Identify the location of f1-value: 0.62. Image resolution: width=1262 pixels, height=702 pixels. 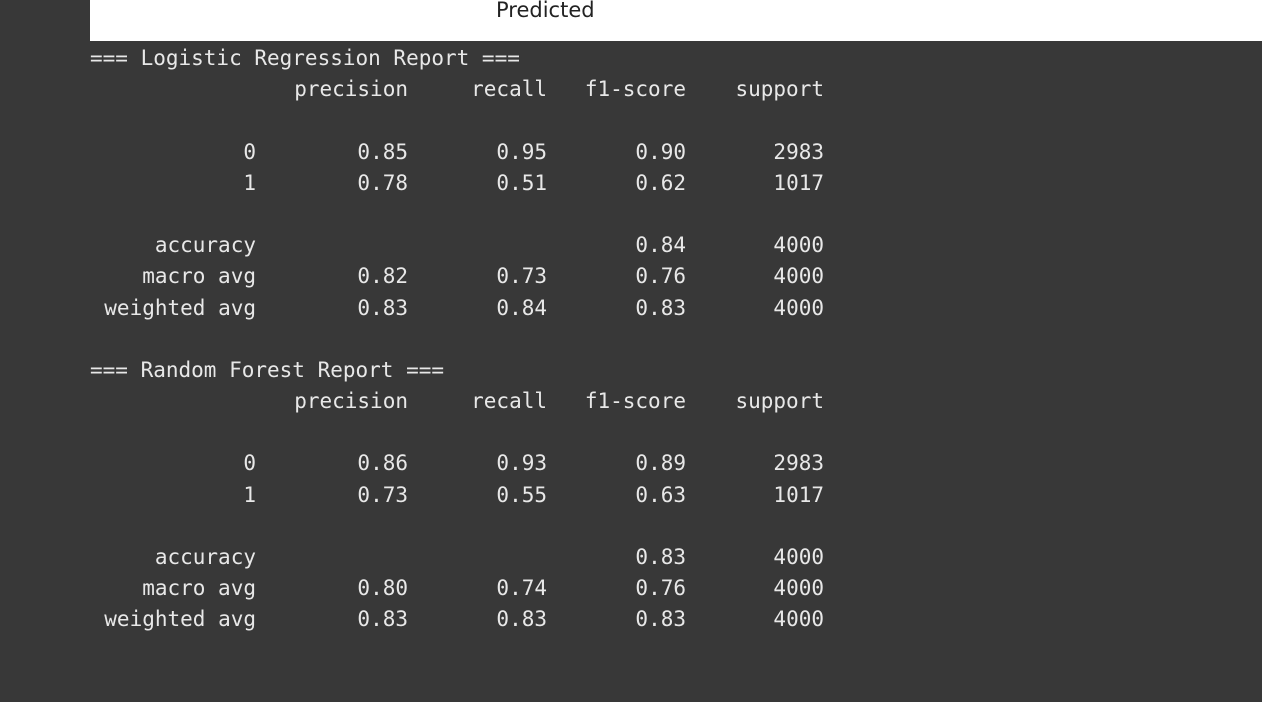
(660, 182).